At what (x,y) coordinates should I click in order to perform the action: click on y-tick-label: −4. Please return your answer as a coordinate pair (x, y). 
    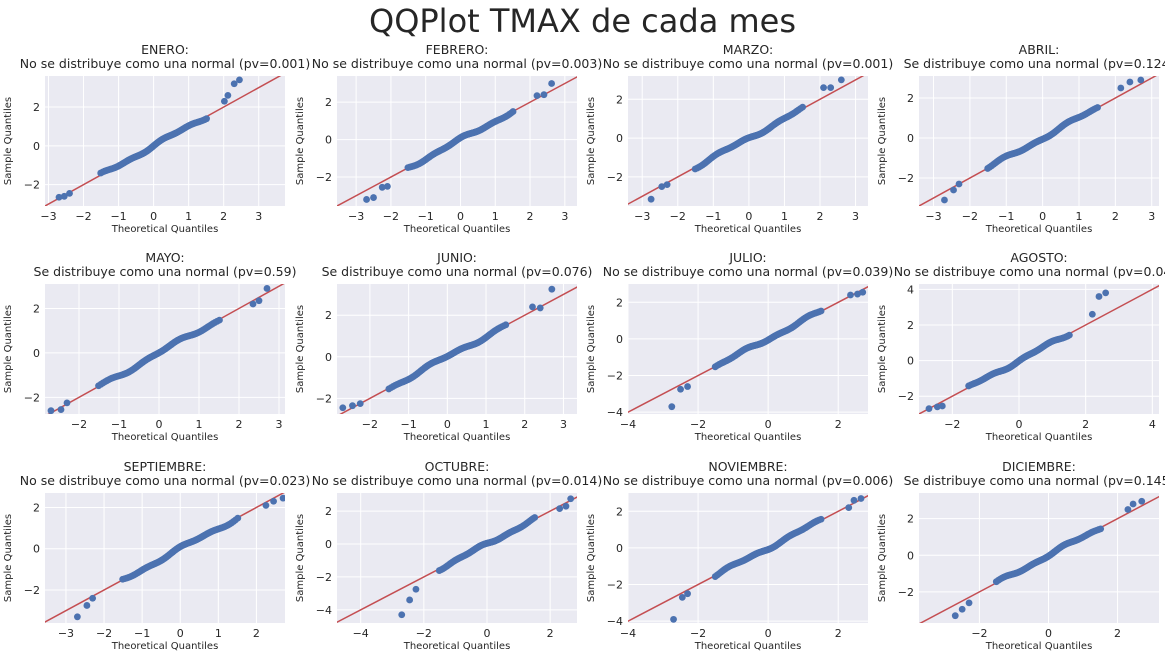
    Looking at the image, I should click on (324, 610).